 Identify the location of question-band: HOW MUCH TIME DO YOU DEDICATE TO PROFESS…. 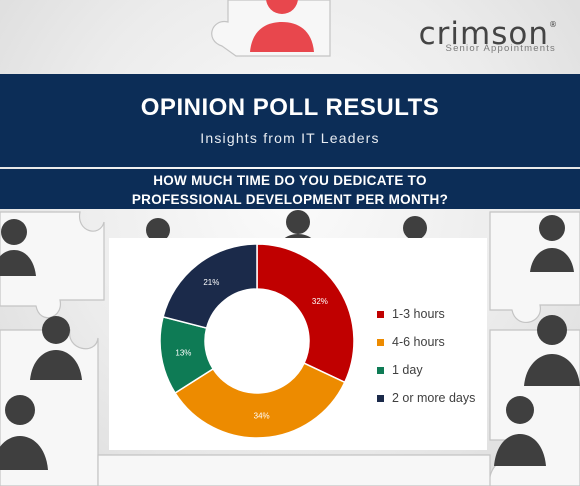
(290, 189).